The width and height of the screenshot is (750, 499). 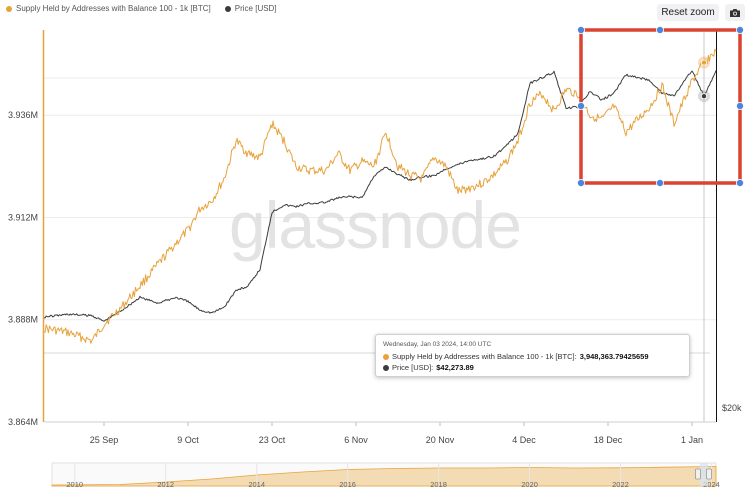 What do you see at coordinates (104, 440) in the screenshot?
I see `x-tick-label: 25 Sep` at bounding box center [104, 440].